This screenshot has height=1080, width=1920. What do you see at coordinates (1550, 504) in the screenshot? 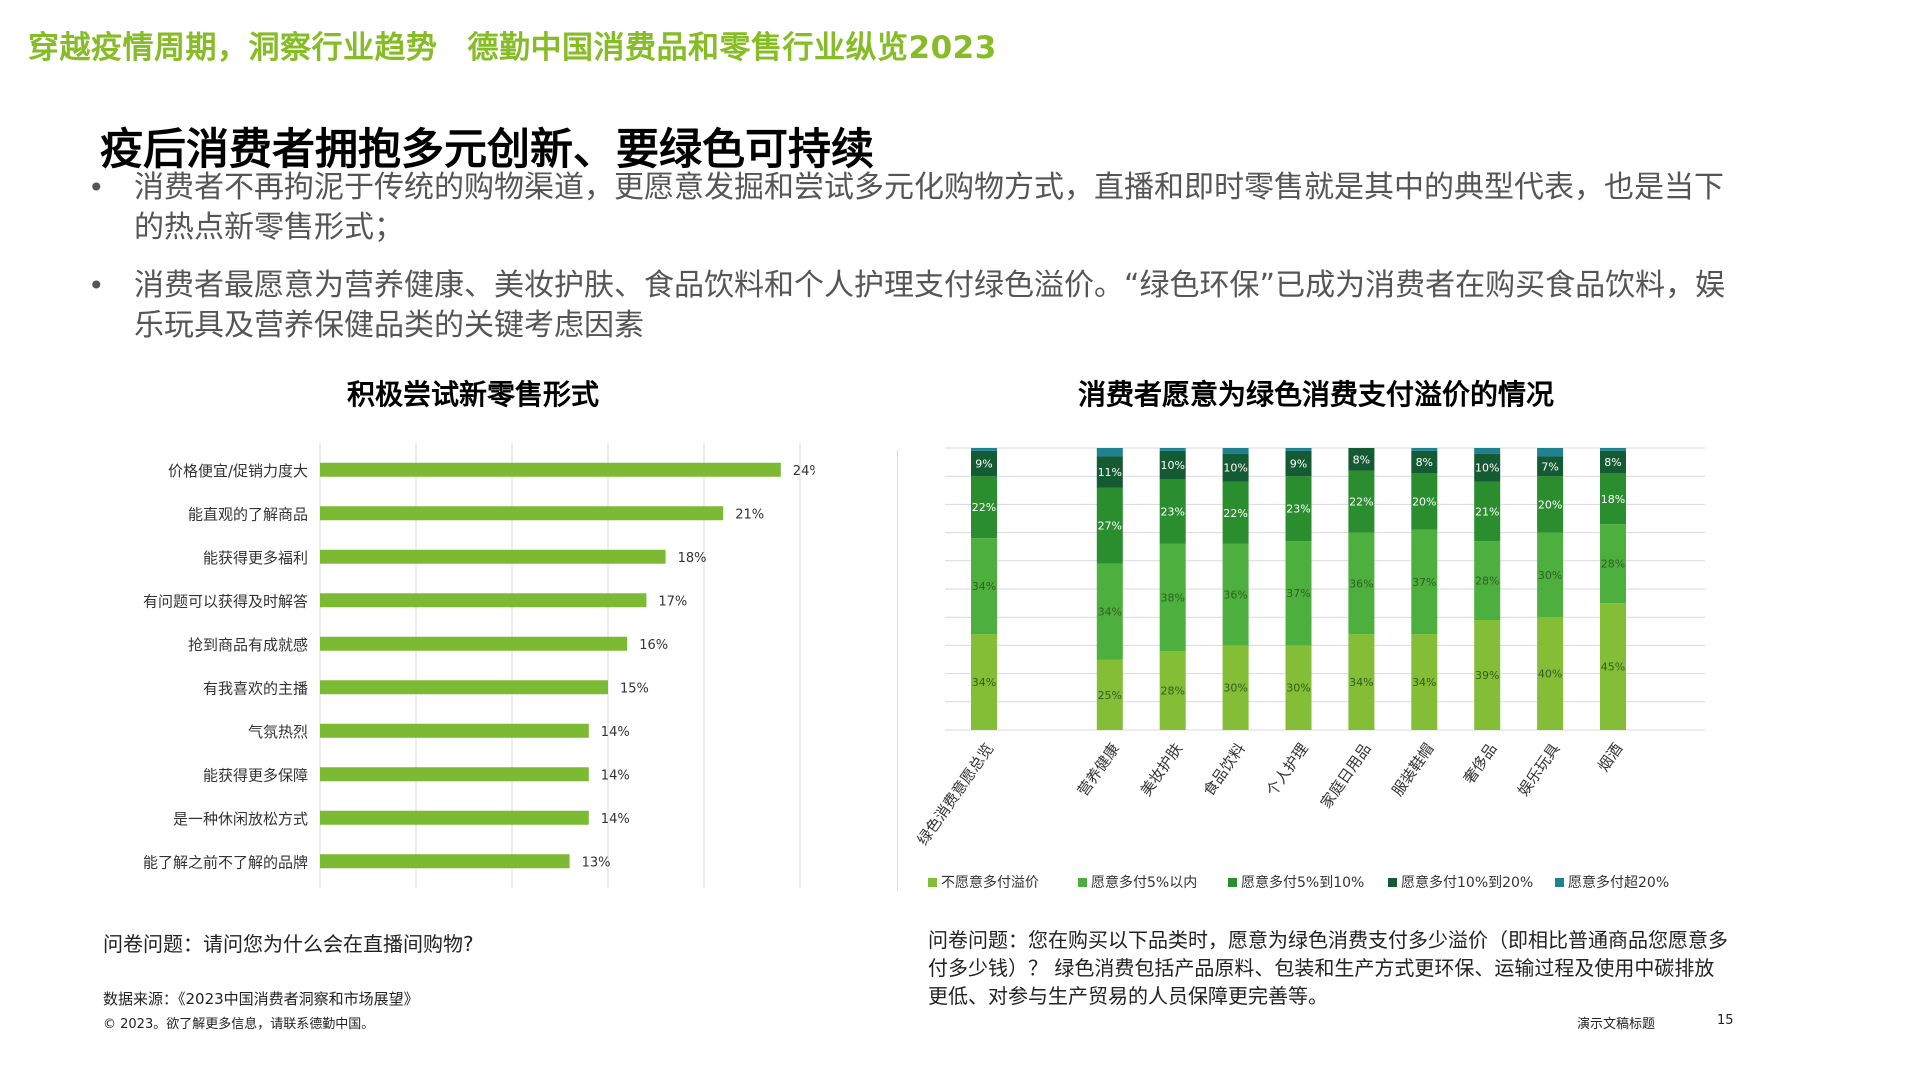
I see `segment-label: 20%` at bounding box center [1550, 504].